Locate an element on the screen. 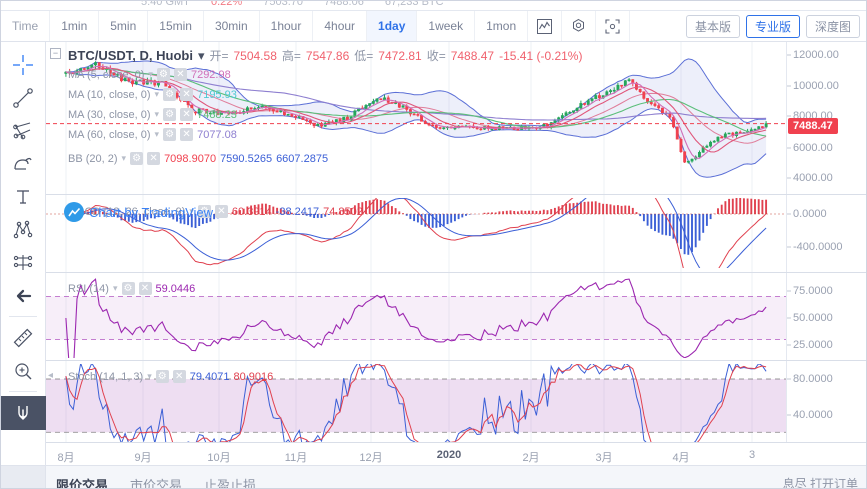 This screenshot has height=489, width=867. rsi-axis-label-25: 25.0000 is located at coordinates (813, 345).